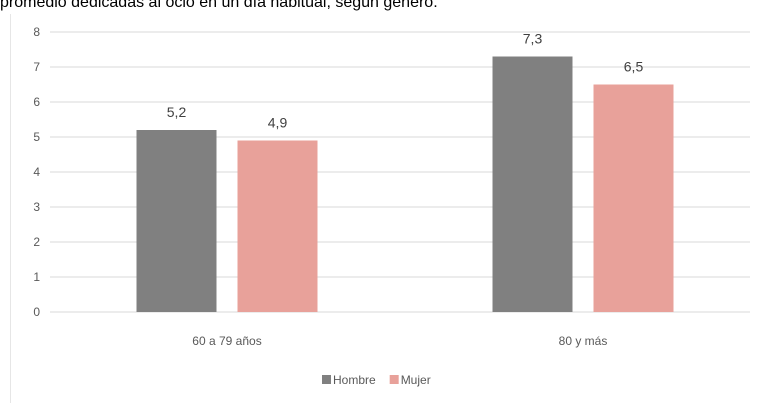 The image size is (772, 404). What do you see at coordinates (354, 380) in the screenshot?
I see `legend-label: Hombre` at bounding box center [354, 380].